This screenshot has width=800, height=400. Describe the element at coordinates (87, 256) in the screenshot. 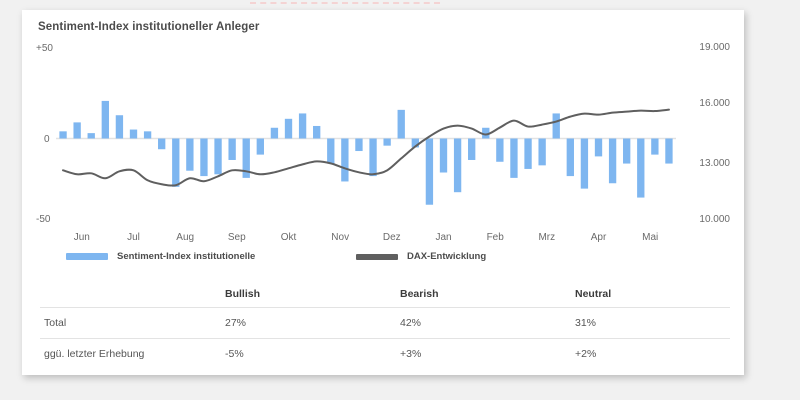

I see `bar-swatch-icon` at that location.